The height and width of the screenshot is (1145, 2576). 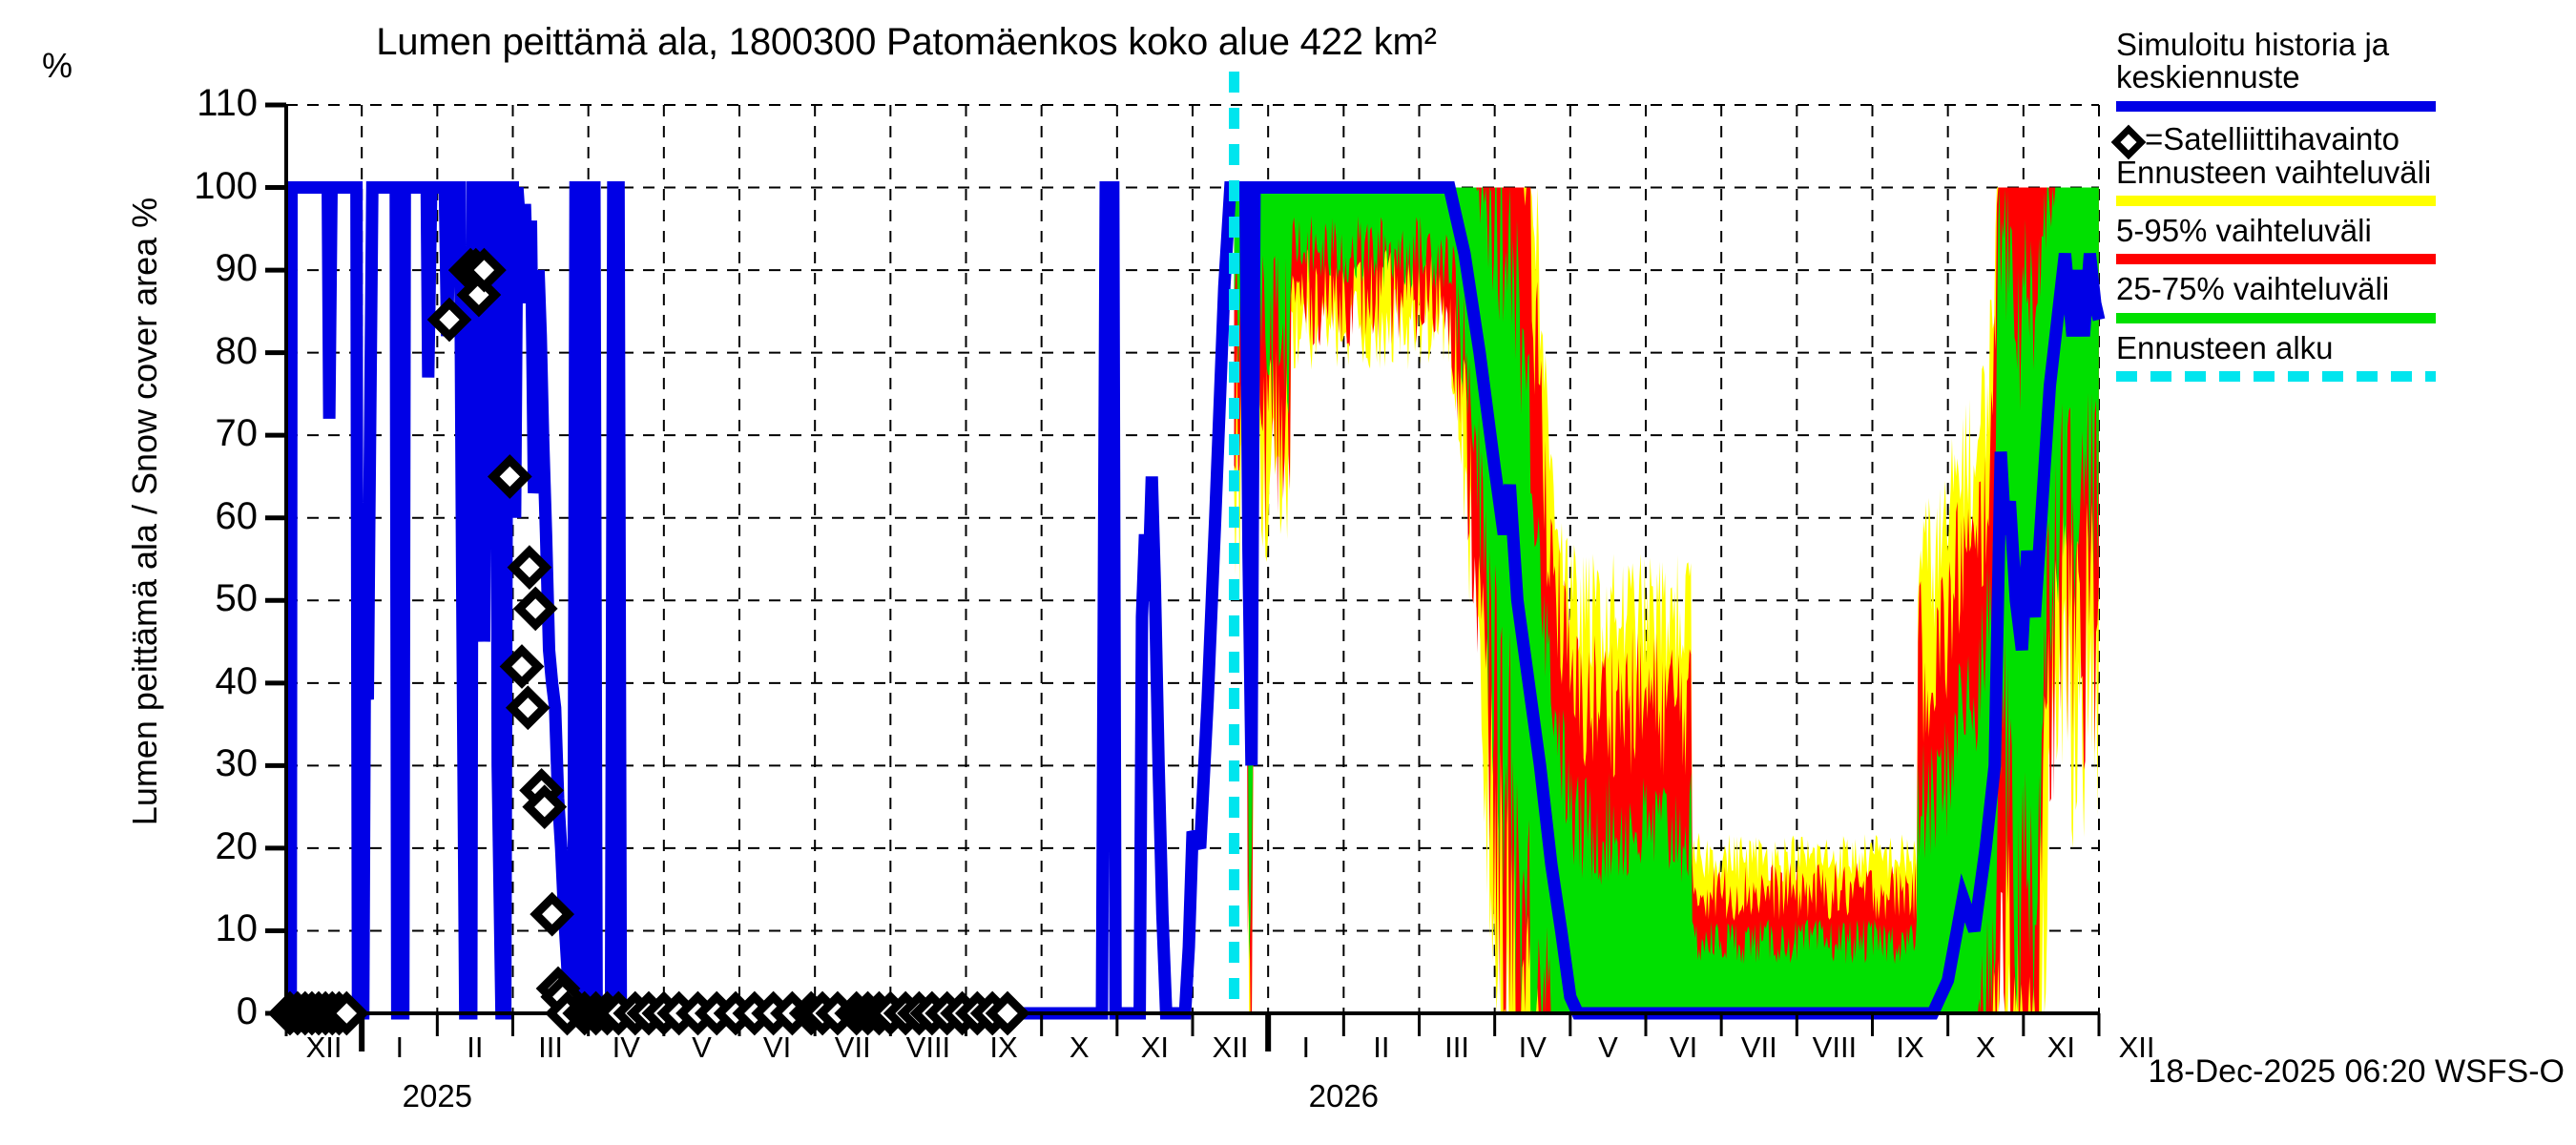 What do you see at coordinates (237, 680) in the screenshot?
I see `y-tick-label: 40` at bounding box center [237, 680].